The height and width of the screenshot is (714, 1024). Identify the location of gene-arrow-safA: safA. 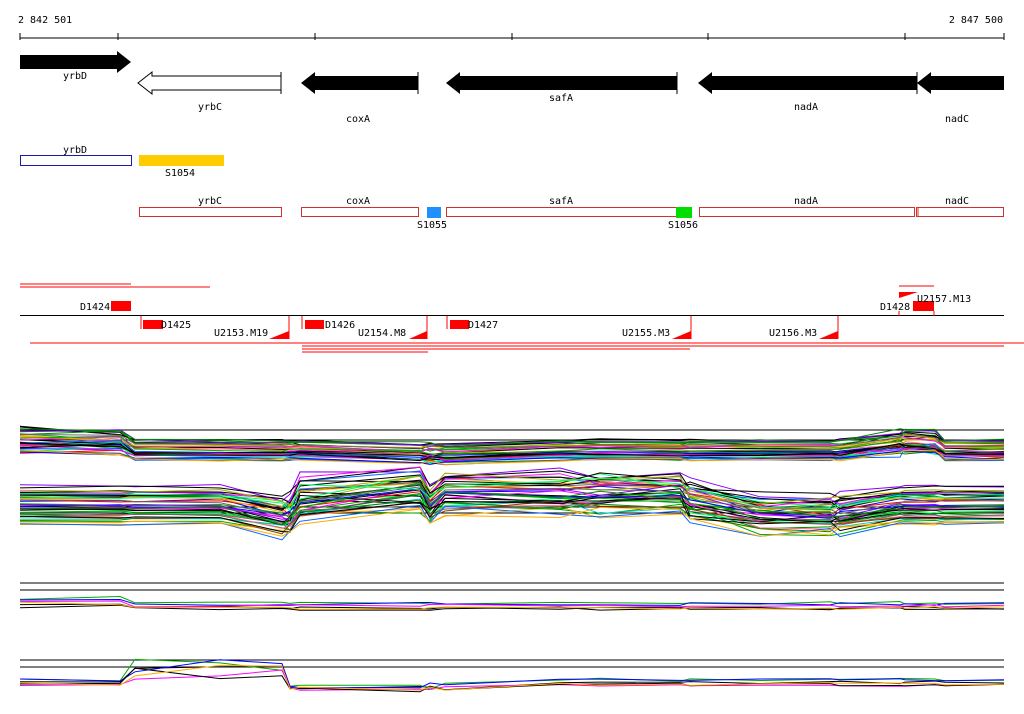
(562, 88).